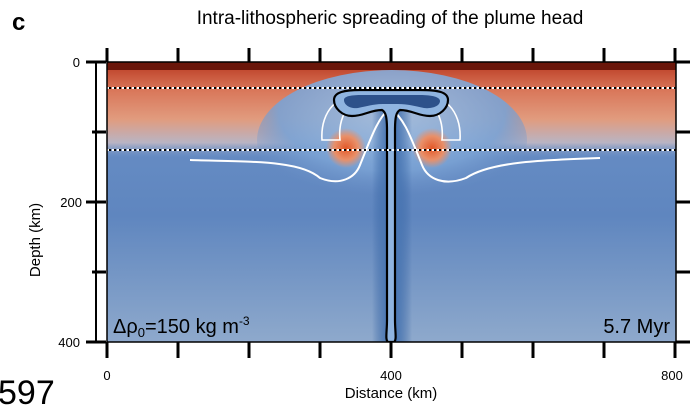  I want to click on x-axis, so click(391, 350).